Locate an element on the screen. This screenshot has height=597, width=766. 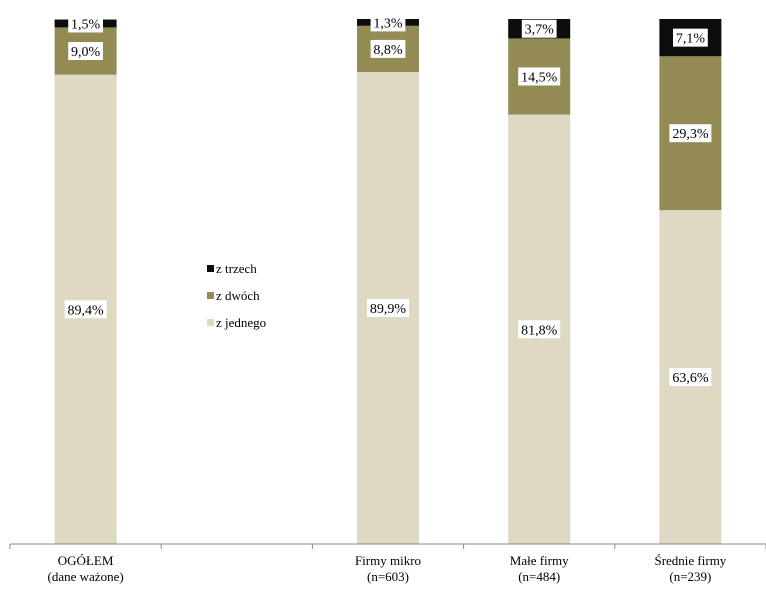
legend: z trzech z dwóch z jednego is located at coordinates (236, 295).